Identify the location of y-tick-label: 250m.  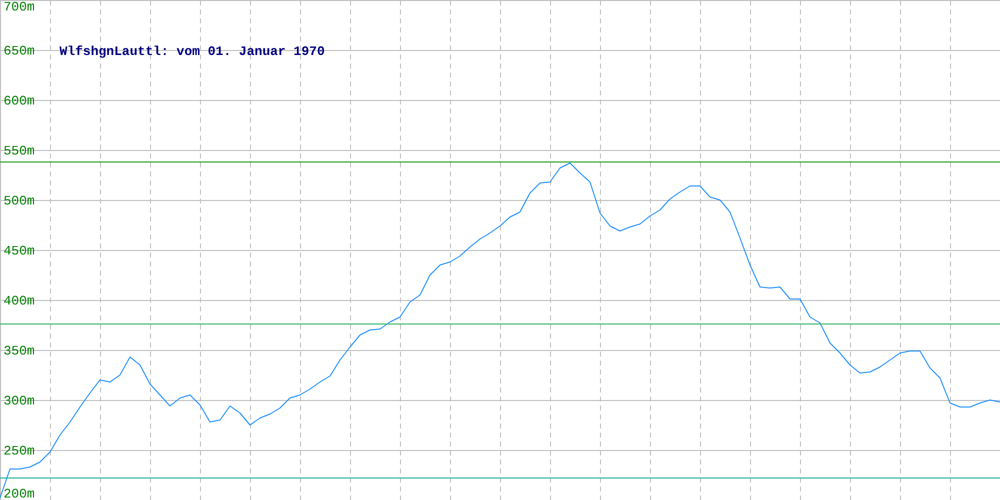
(19, 451).